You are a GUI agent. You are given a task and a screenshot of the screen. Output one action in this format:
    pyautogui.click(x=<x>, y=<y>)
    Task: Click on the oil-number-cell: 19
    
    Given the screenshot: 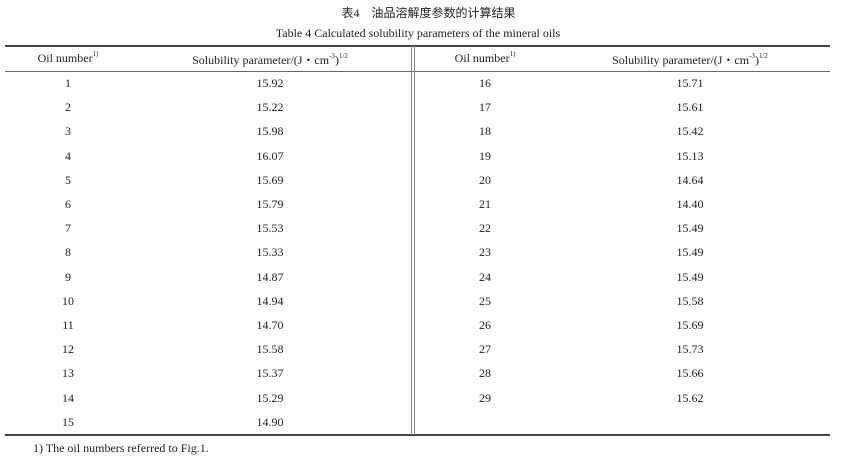 What is the action you would take?
    pyautogui.click(x=485, y=155)
    